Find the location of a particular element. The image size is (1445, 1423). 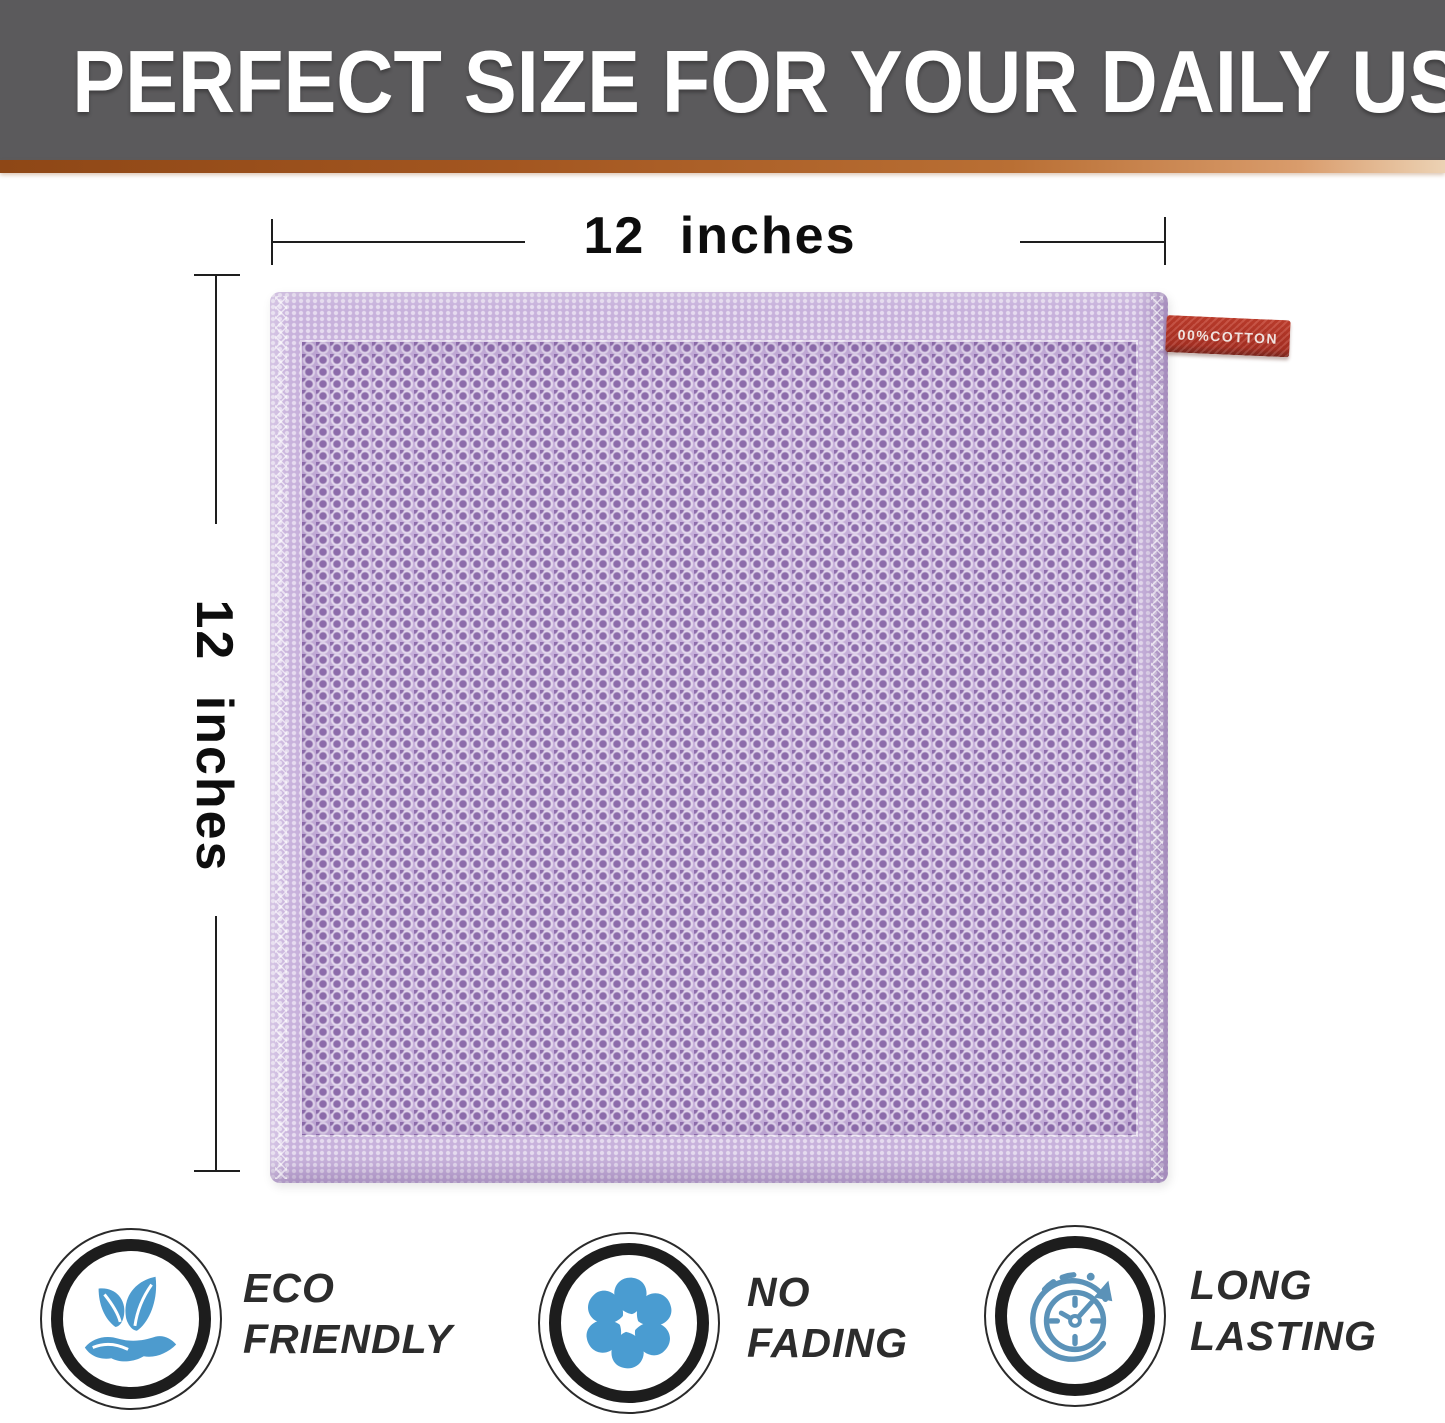

feature-label-eco-friendly: ECO FRIENDLY is located at coordinates (348, 1314).